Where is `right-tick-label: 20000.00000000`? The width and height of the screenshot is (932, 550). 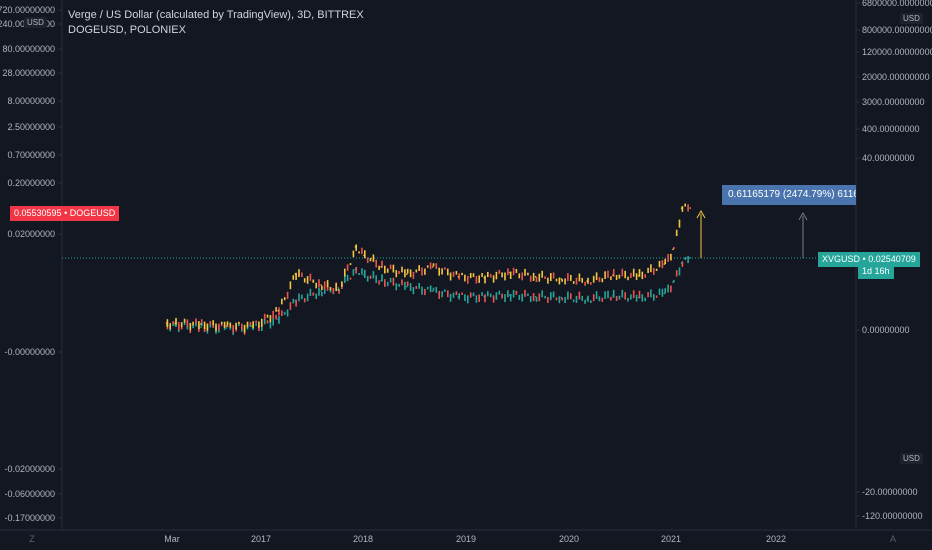 right-tick-label: 20000.00000000 is located at coordinates (896, 77).